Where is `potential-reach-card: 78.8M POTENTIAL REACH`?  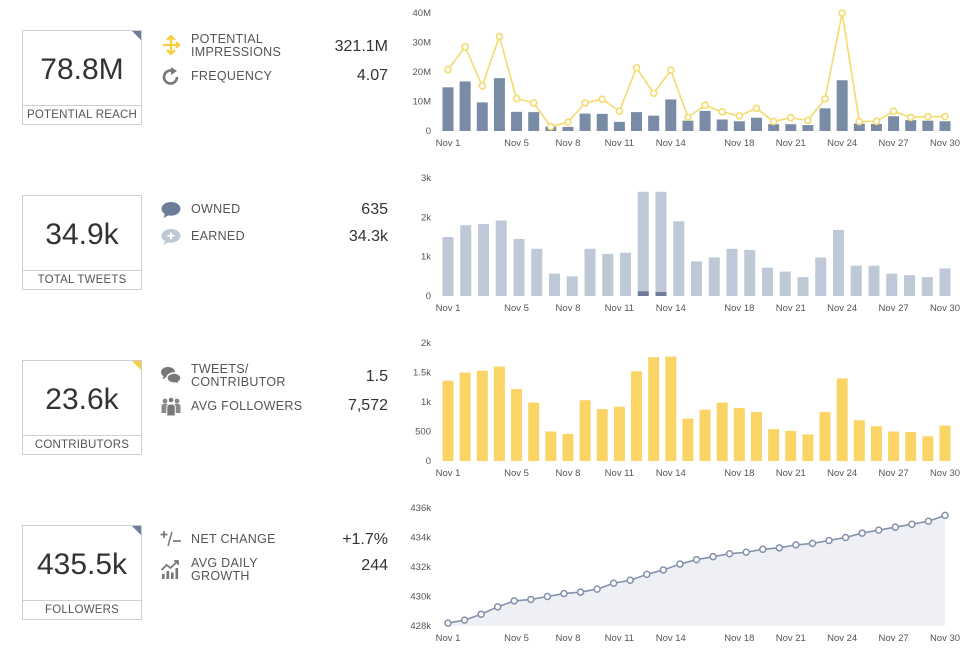 potential-reach-card: 78.8M POTENTIAL REACH is located at coordinates (82, 77).